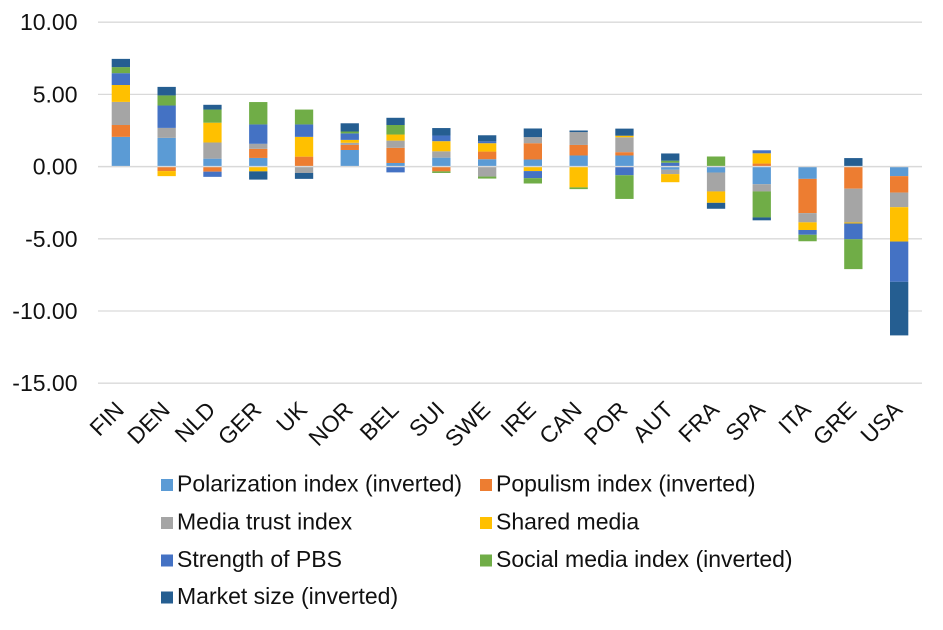  I want to click on svg-text: -5.00, so click(51, 239).